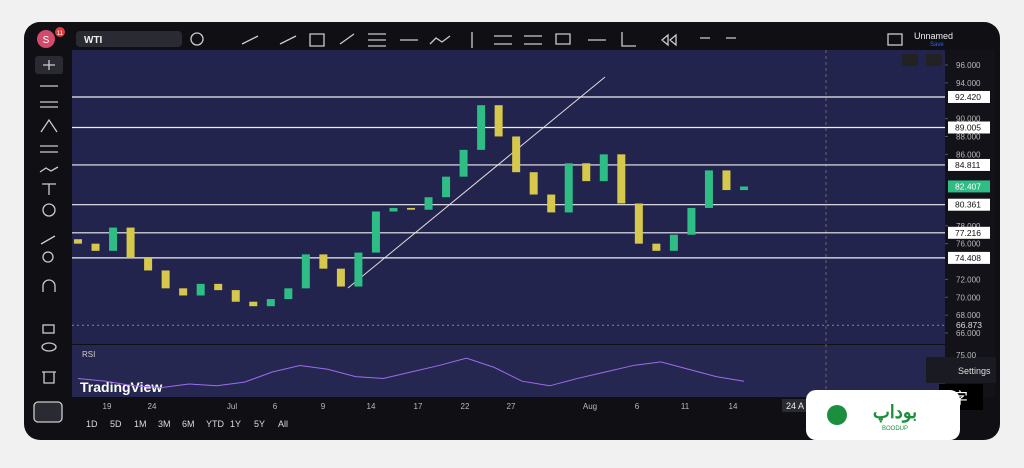  What do you see at coordinates (49, 149) in the screenshot?
I see `fib-tool` at bounding box center [49, 149].